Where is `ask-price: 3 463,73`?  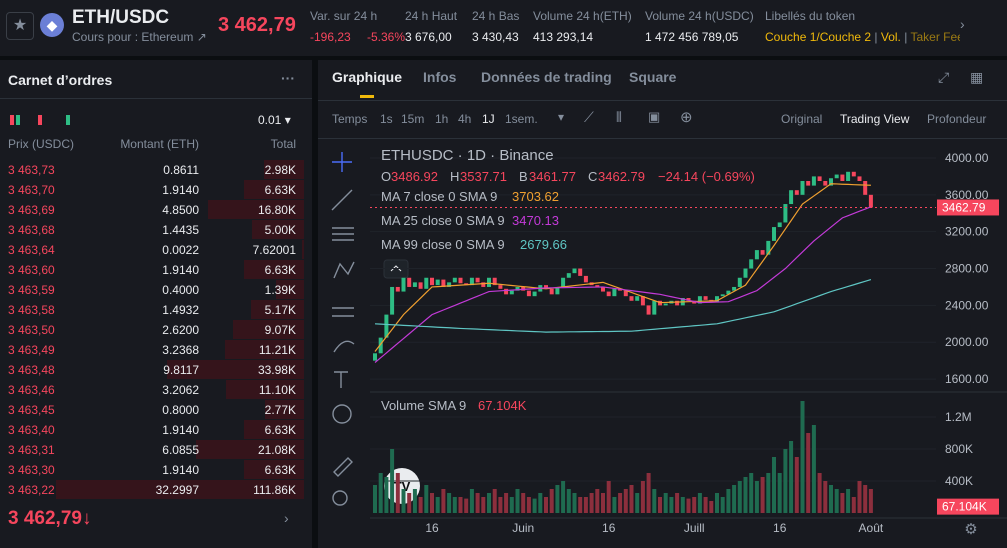 ask-price: 3 463,73 is located at coordinates (31, 170).